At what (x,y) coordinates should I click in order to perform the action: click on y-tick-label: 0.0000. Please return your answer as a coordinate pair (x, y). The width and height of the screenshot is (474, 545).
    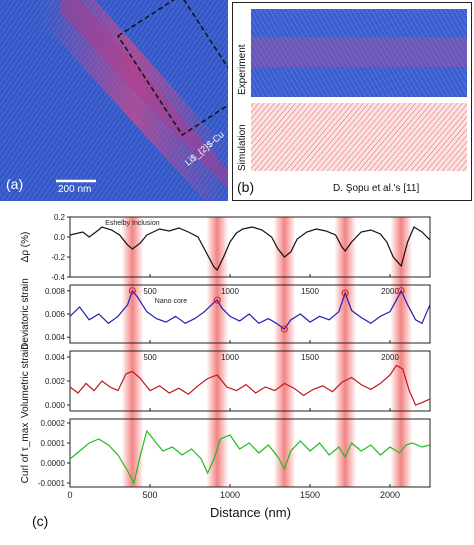
    Looking at the image, I should click on (53, 463).